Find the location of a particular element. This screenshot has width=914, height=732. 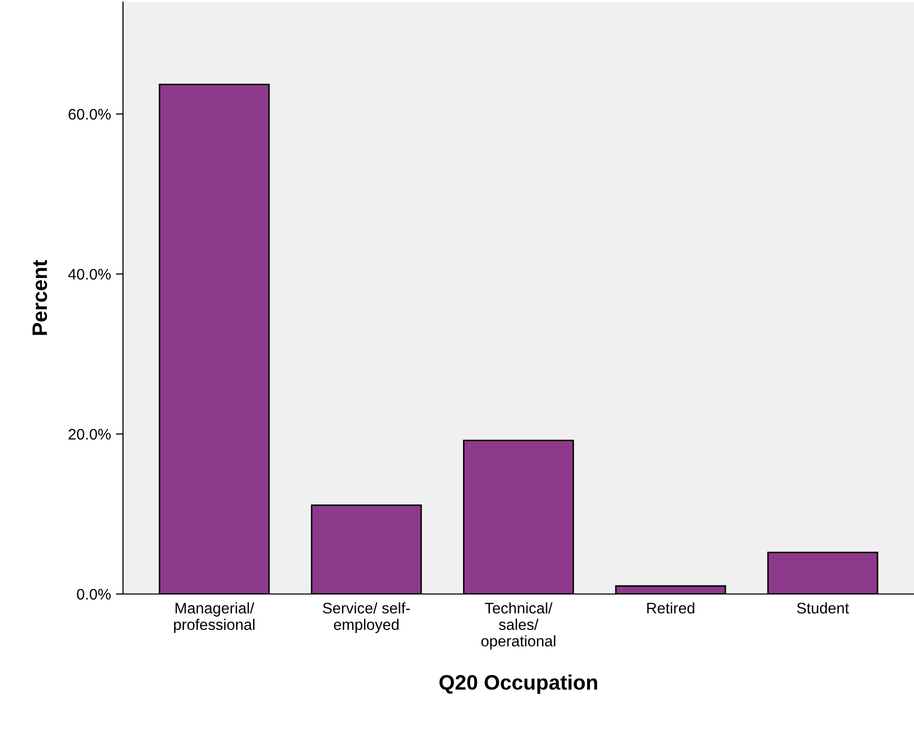

x-tick-label: Managerial/ professional is located at coordinates (214, 618).